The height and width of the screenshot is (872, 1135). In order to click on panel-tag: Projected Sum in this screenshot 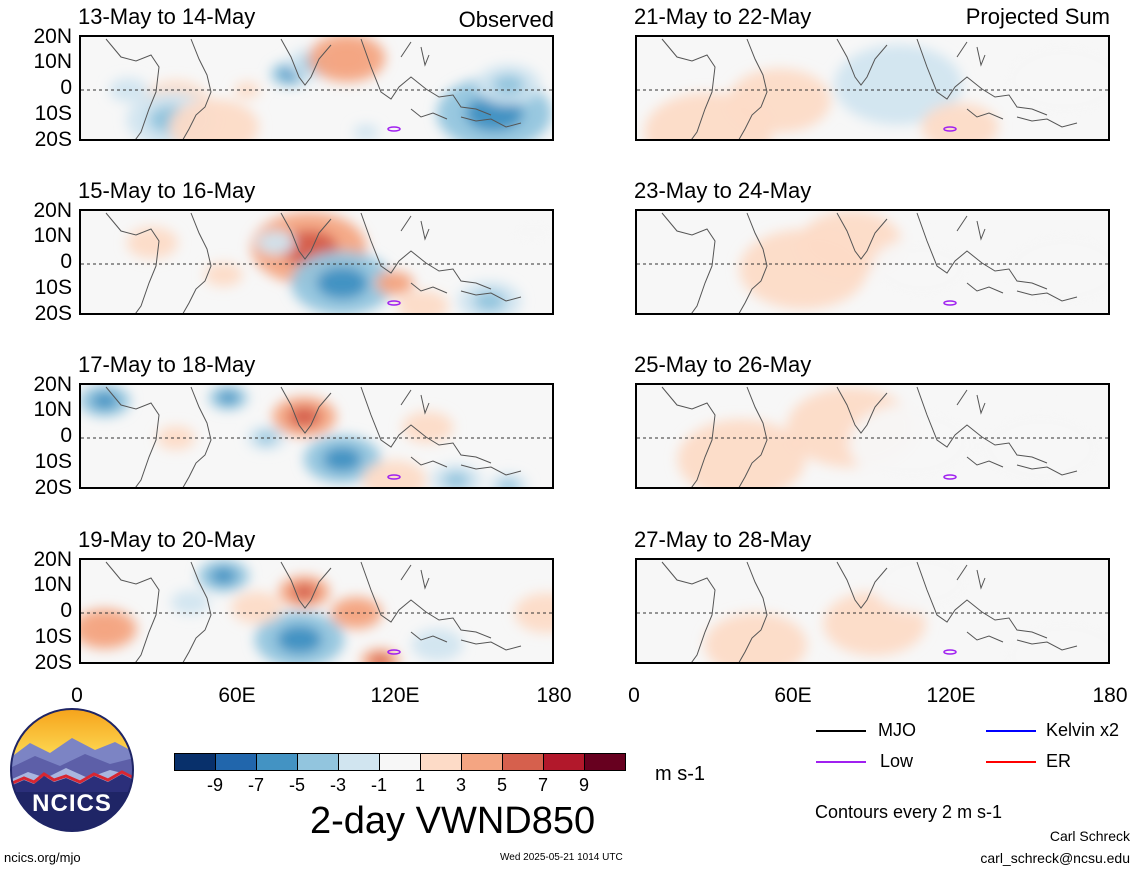, I will do `click(1037, 16)`.